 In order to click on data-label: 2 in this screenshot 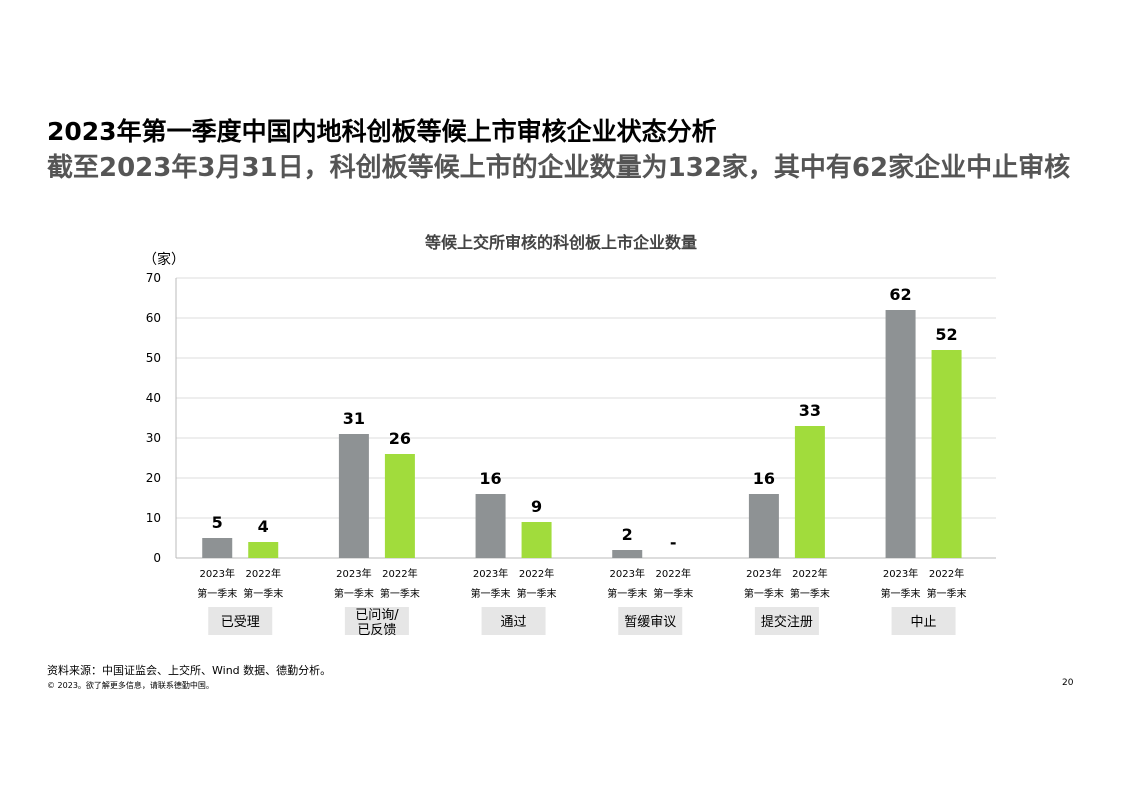, I will do `click(627, 534)`.